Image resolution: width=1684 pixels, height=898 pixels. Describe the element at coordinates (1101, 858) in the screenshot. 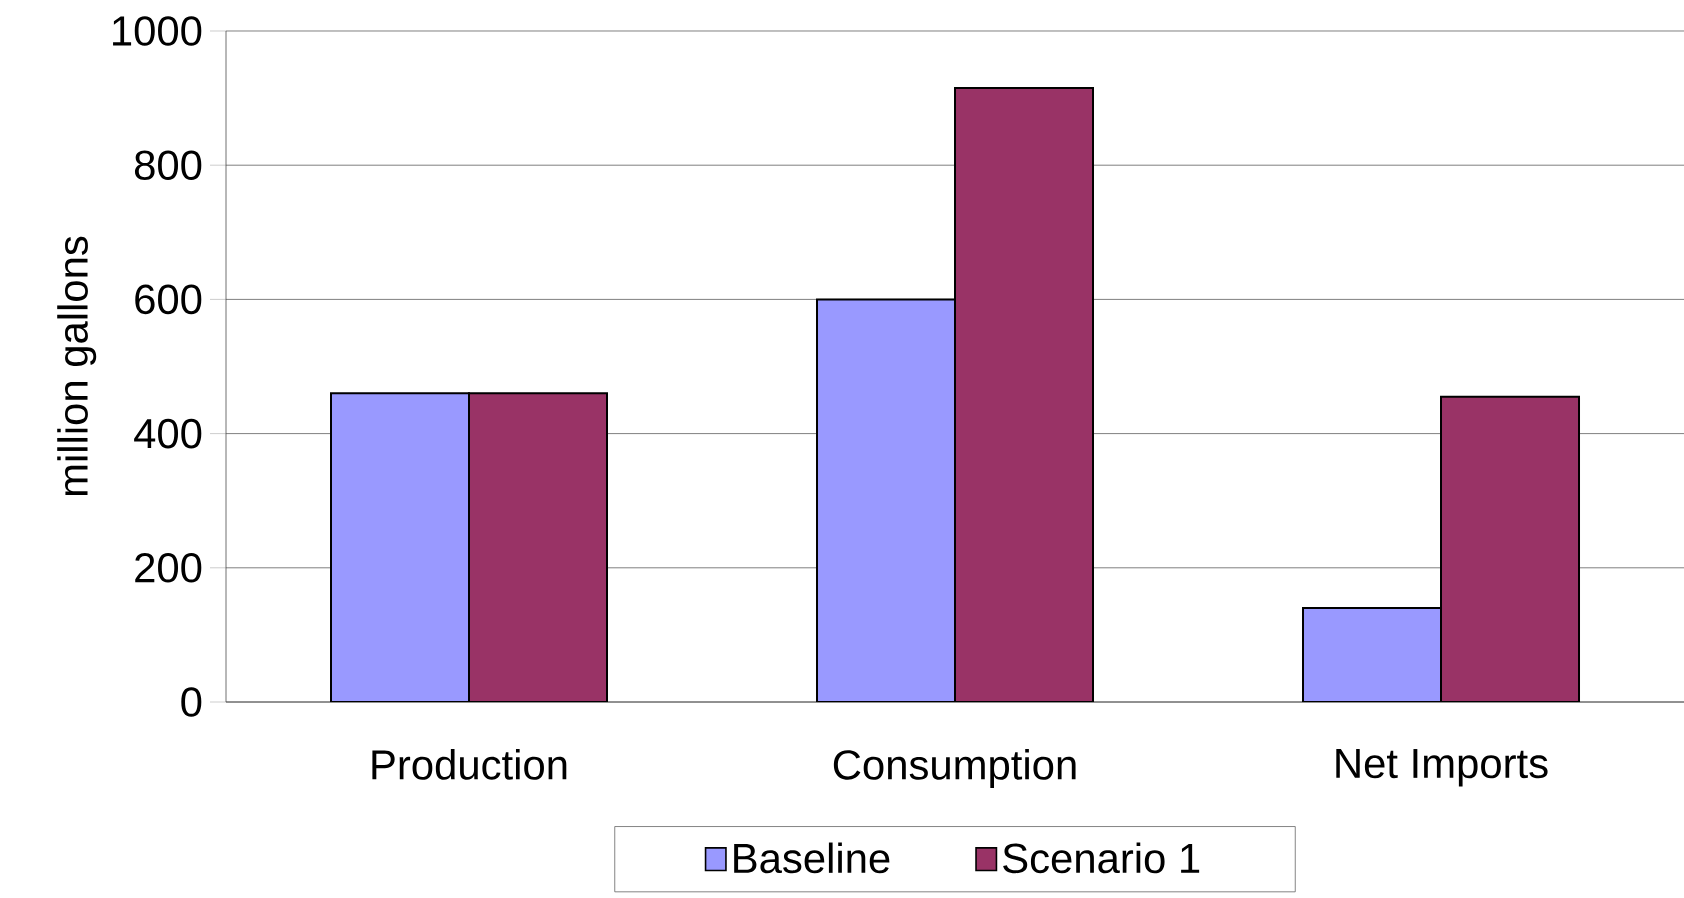

I see `legend-label: Scenario 1` at that location.